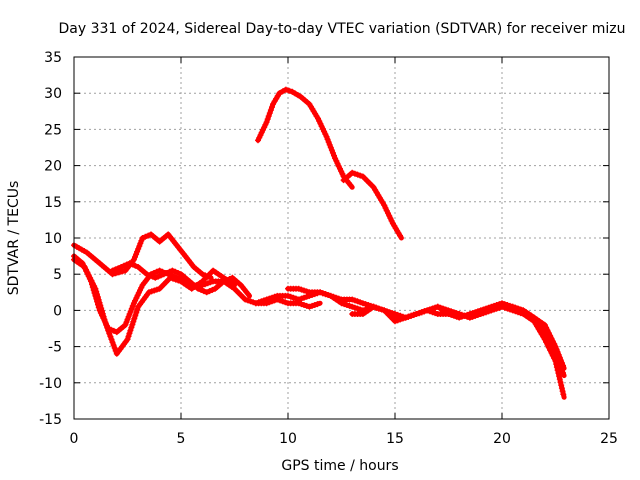 The width and height of the screenshot is (640, 480). I want to click on y-tick-label: 10, so click(53, 239).